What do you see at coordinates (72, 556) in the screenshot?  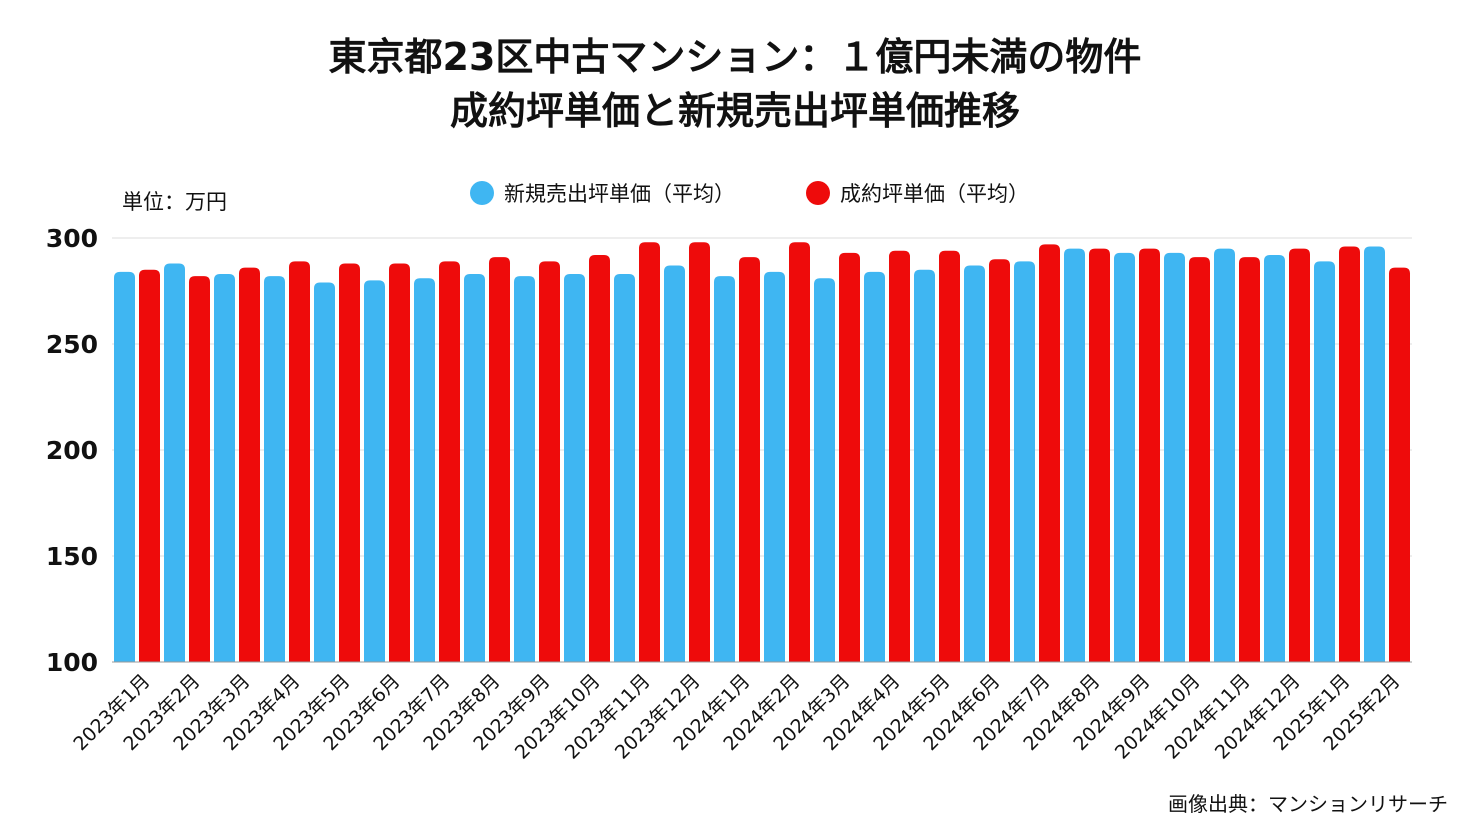 I see `y-tick-label: 150` at bounding box center [72, 556].